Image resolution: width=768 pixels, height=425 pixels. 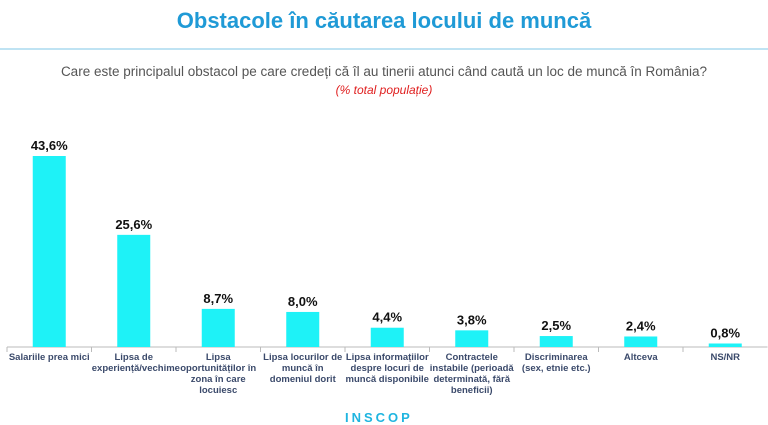 I want to click on category-label: Lipsa de experiență/vechime, so click(x=135, y=363).